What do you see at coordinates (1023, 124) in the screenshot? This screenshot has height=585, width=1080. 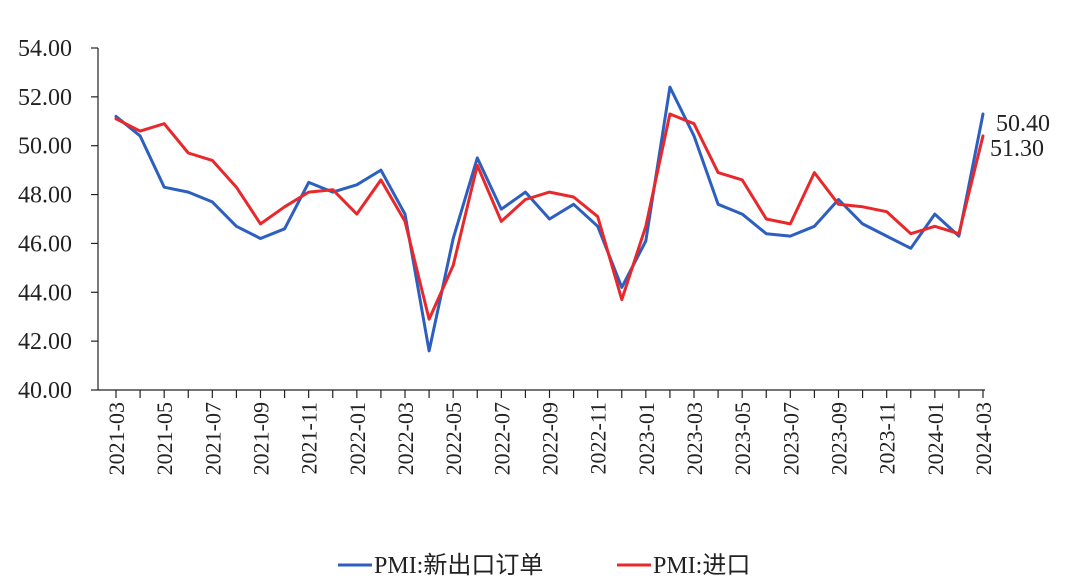 I see `end-label-1: 50.40` at bounding box center [1023, 124].